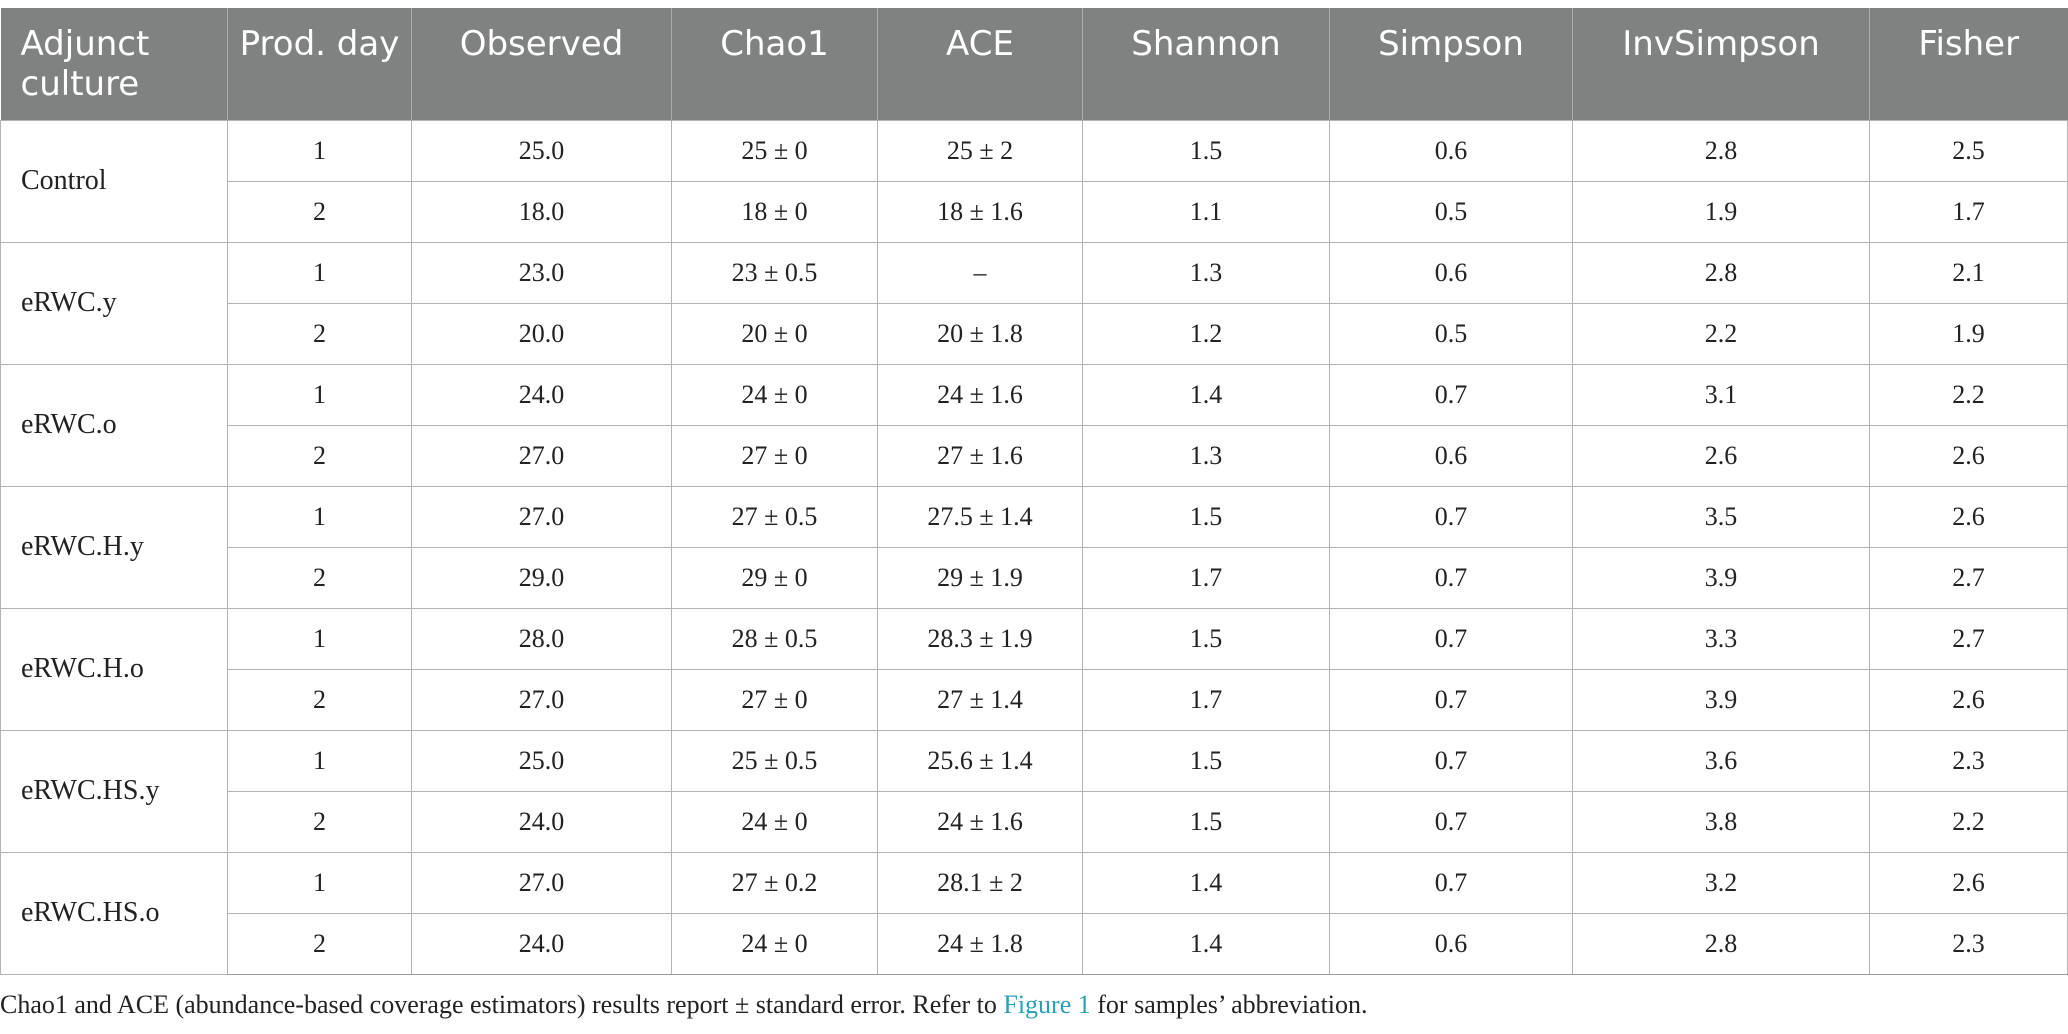  Describe the element at coordinates (980, 760) in the screenshot. I see `ace-cell: 25.6 ± 1.4` at that location.